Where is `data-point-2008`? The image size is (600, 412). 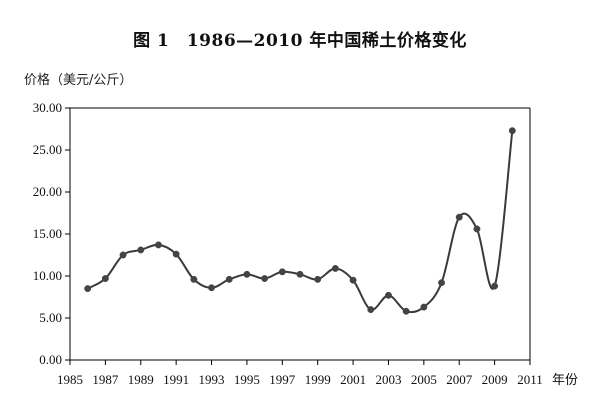
data-point-2008 is located at coordinates (477, 229).